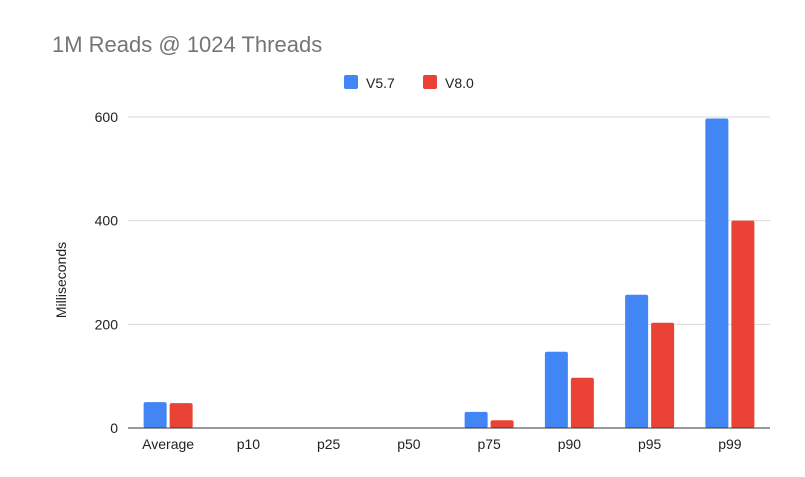 The height and width of the screenshot is (477, 805). Describe the element at coordinates (650, 444) in the screenshot. I see `x-tick-label: p95` at that location.